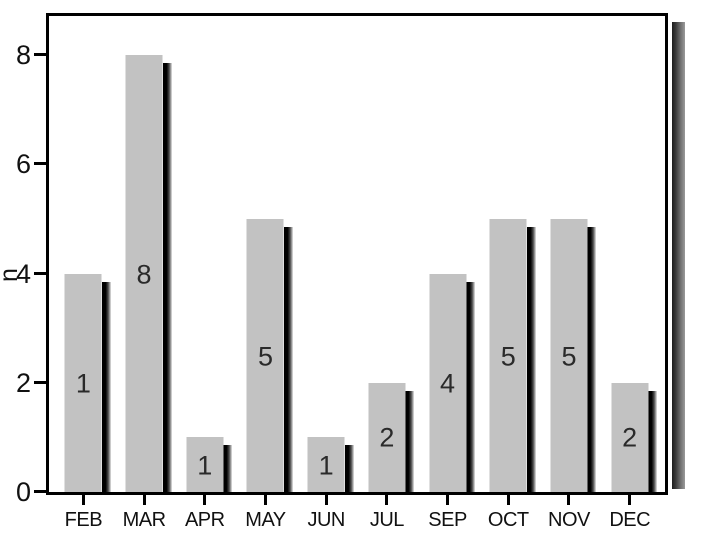  Describe the element at coordinates (23, 492) in the screenshot. I see `y-tick-label: 0` at that location.